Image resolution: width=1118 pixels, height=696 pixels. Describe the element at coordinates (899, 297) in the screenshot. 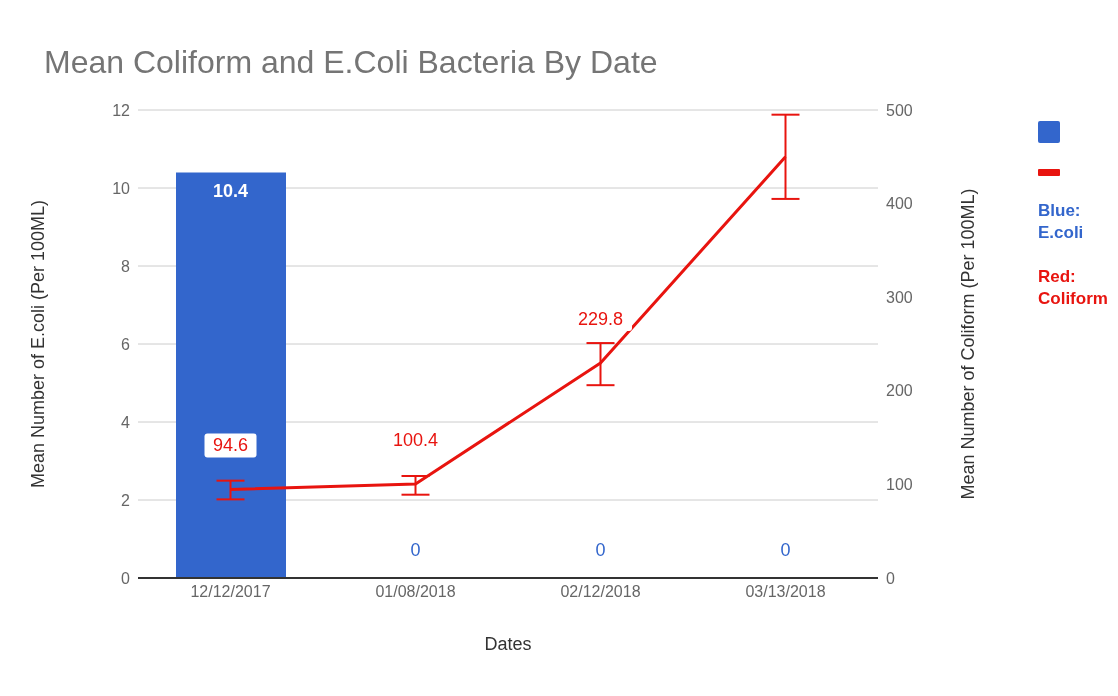

I see `y2-tick-label: 300` at that location.